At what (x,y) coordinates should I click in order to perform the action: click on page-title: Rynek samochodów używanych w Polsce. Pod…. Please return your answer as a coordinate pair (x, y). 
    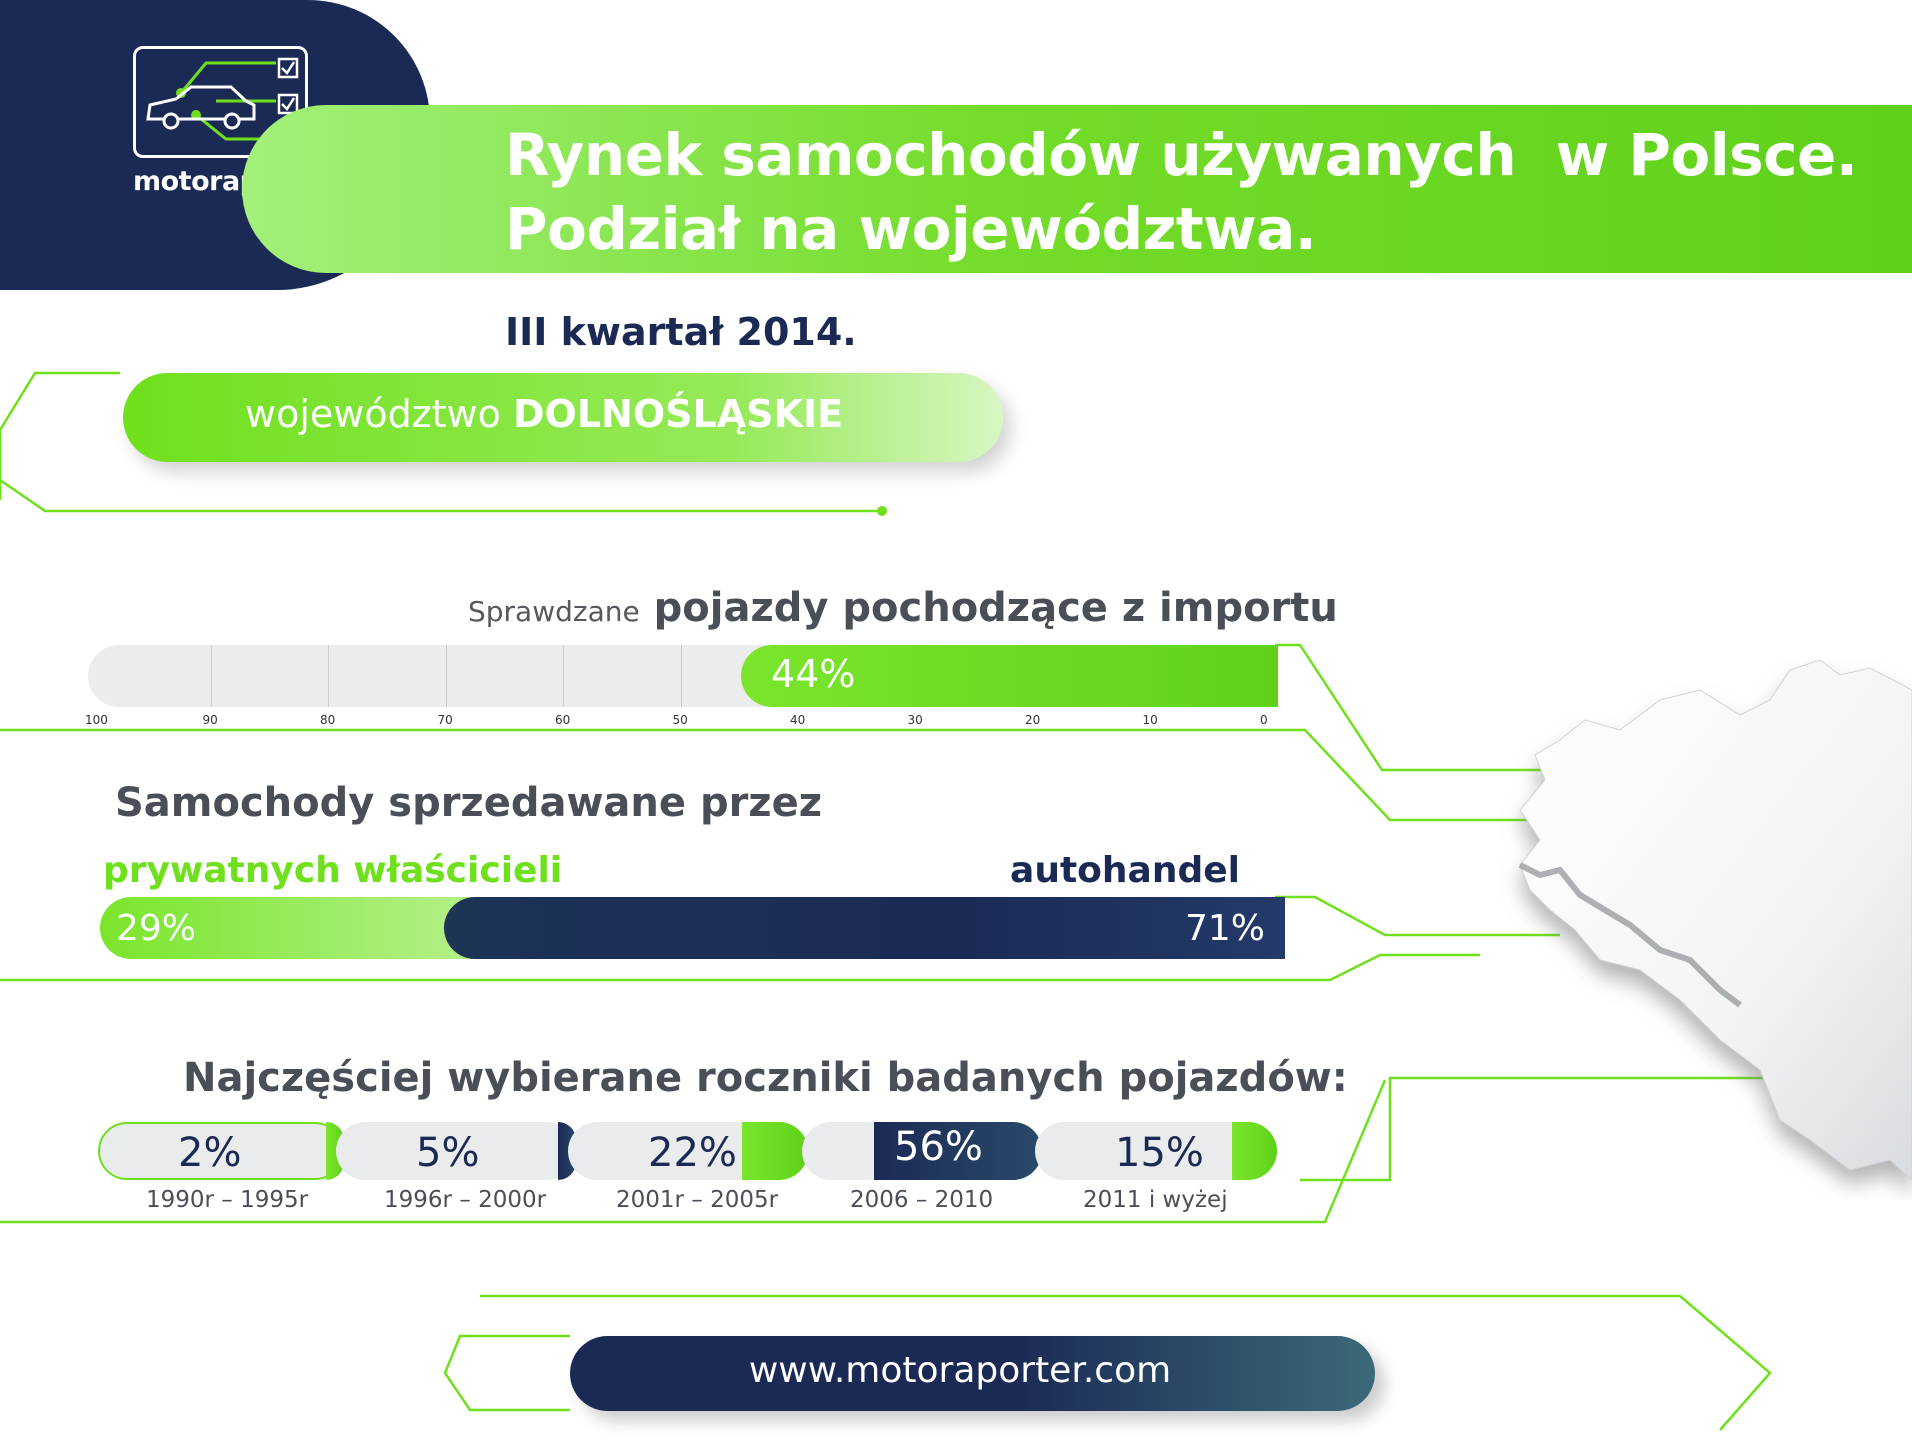
    Looking at the image, I should click on (1181, 192).